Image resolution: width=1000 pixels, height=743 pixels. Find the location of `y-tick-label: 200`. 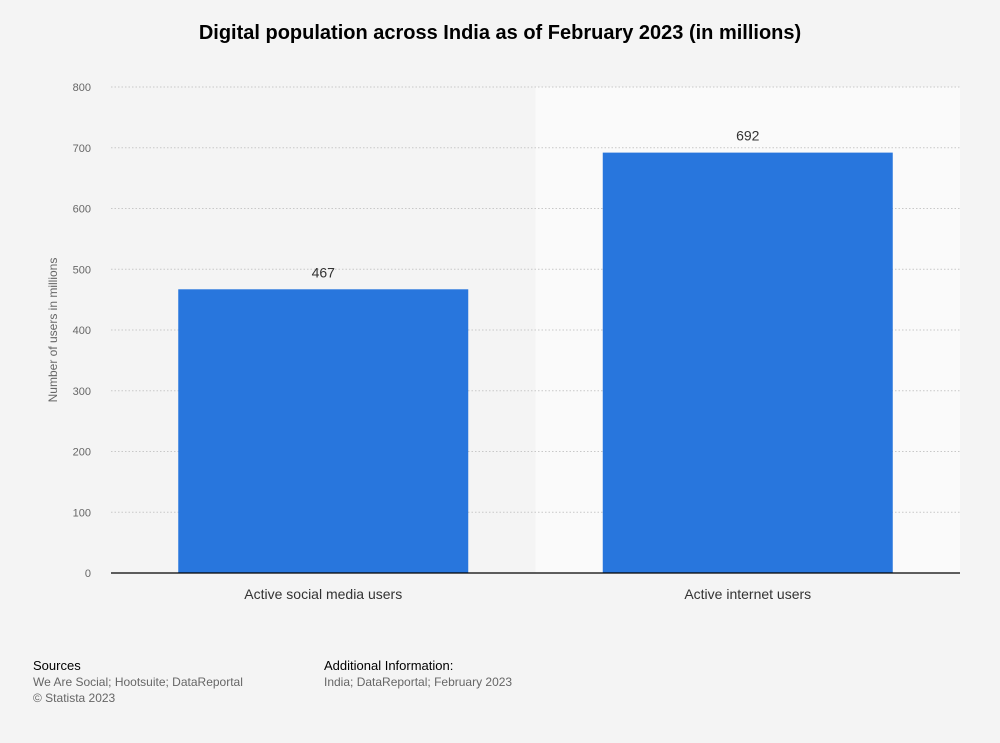

y-tick-label: 200 is located at coordinates (82, 453).